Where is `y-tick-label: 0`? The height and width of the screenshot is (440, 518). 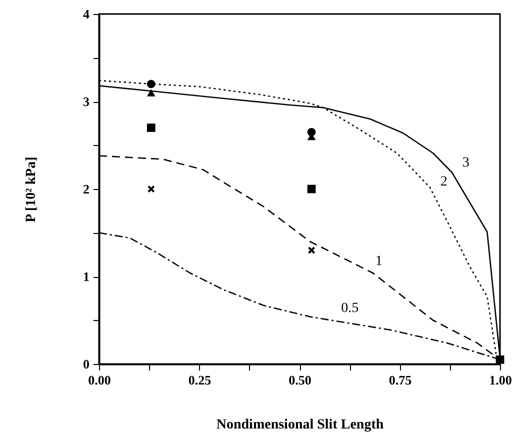 y-tick-label: 0 is located at coordinates (86, 364).